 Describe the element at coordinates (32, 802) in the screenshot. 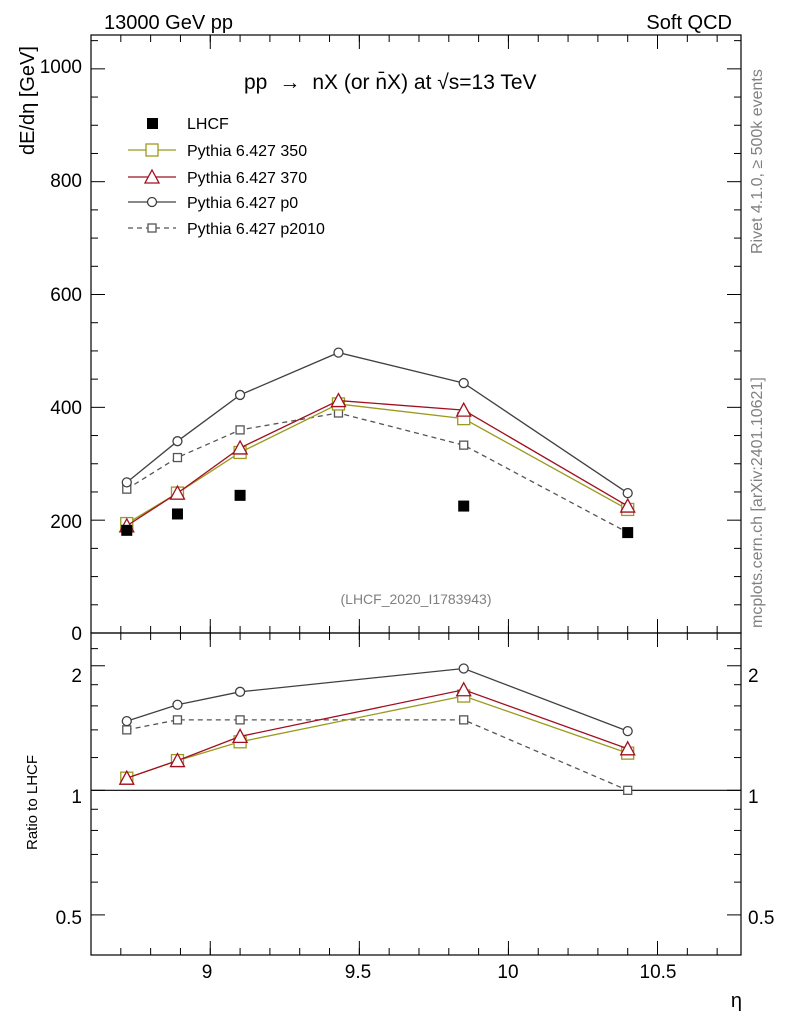

I see `ratio-y-axis-label: Ratio to LHCF` at that location.